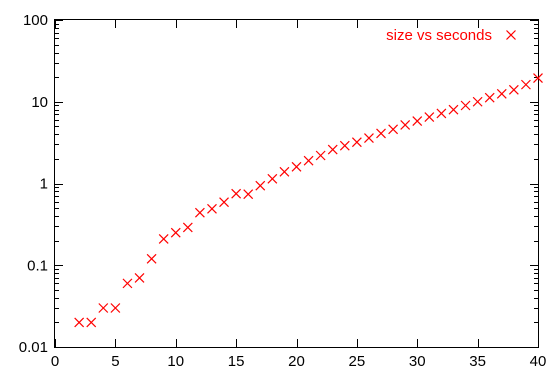  Describe the element at coordinates (236, 360) in the screenshot. I see `x-tick-label: 15` at that location.